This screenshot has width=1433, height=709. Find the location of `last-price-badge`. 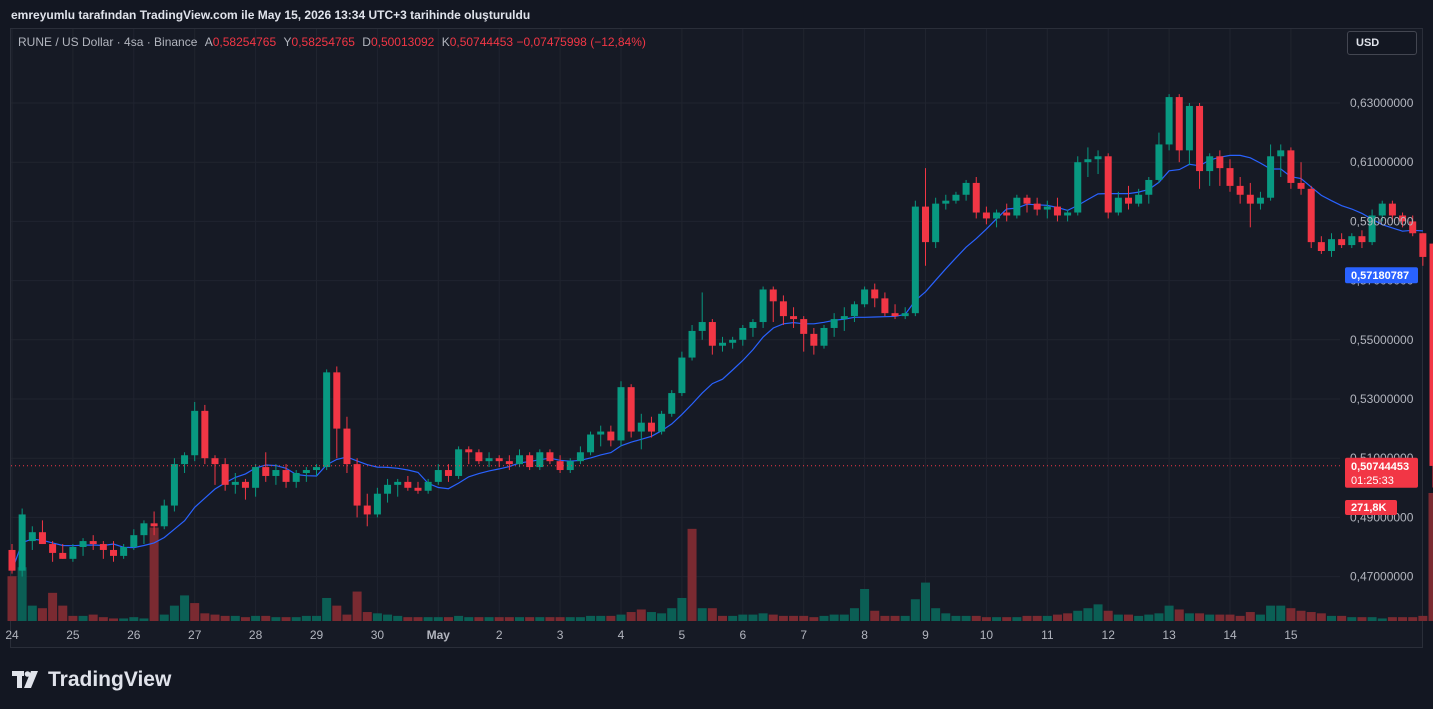

last-price-badge is located at coordinates (1381, 472).